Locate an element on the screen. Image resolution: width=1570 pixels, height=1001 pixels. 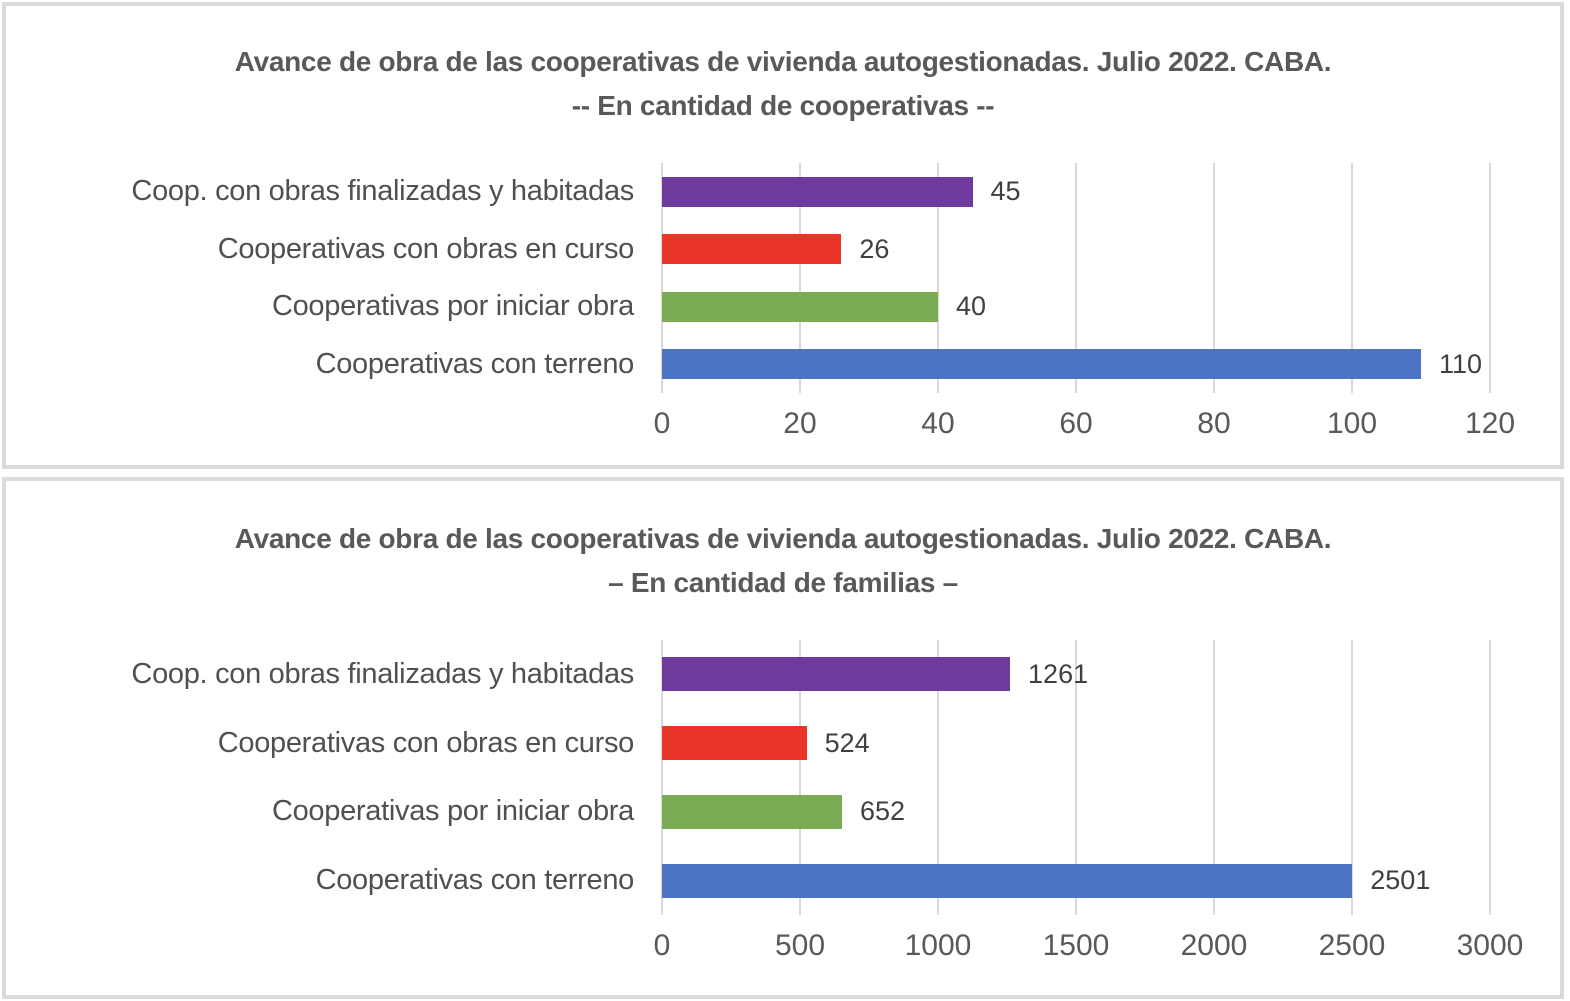
bars-layer: 1261 524 652 2501 is located at coordinates (1076, 777).